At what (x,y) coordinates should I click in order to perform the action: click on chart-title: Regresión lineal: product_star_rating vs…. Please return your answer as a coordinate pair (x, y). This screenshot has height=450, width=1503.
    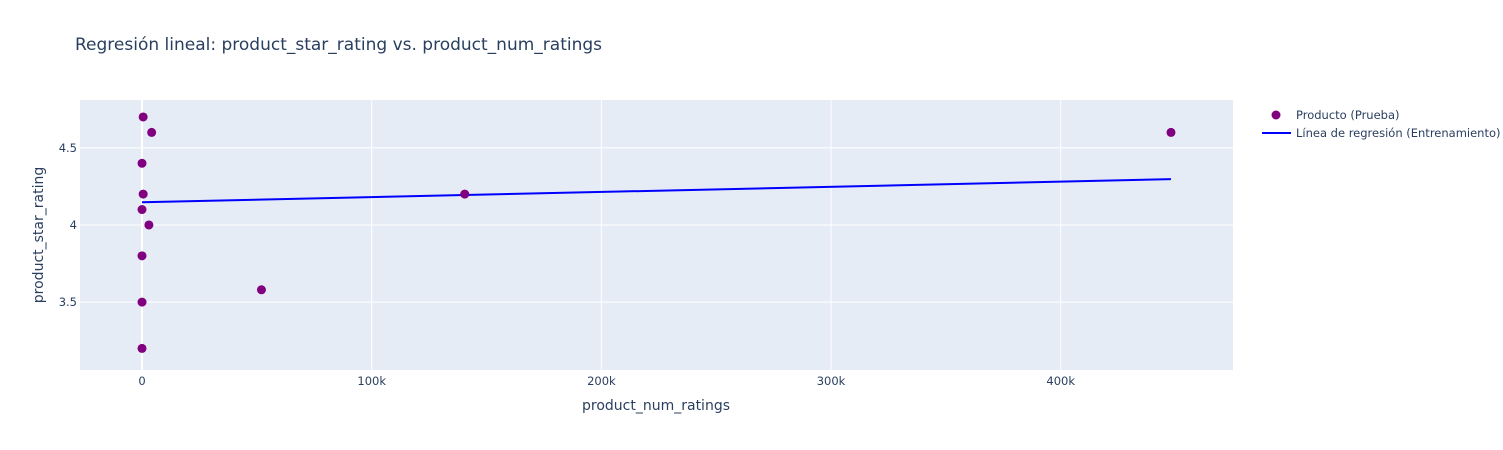
    Looking at the image, I should click on (338, 45).